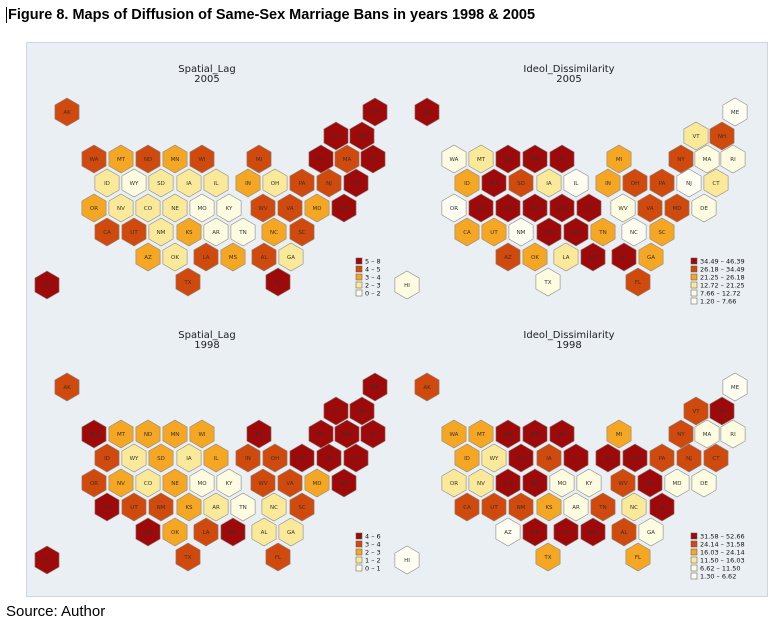  What do you see at coordinates (407, 285) in the screenshot?
I see `state-hex-hi` at bounding box center [407, 285].